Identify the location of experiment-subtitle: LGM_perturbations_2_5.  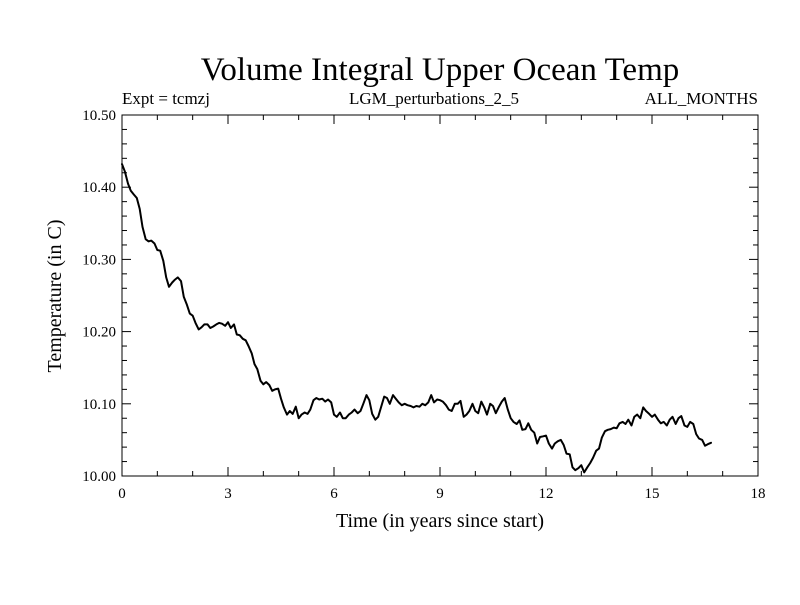
(434, 98).